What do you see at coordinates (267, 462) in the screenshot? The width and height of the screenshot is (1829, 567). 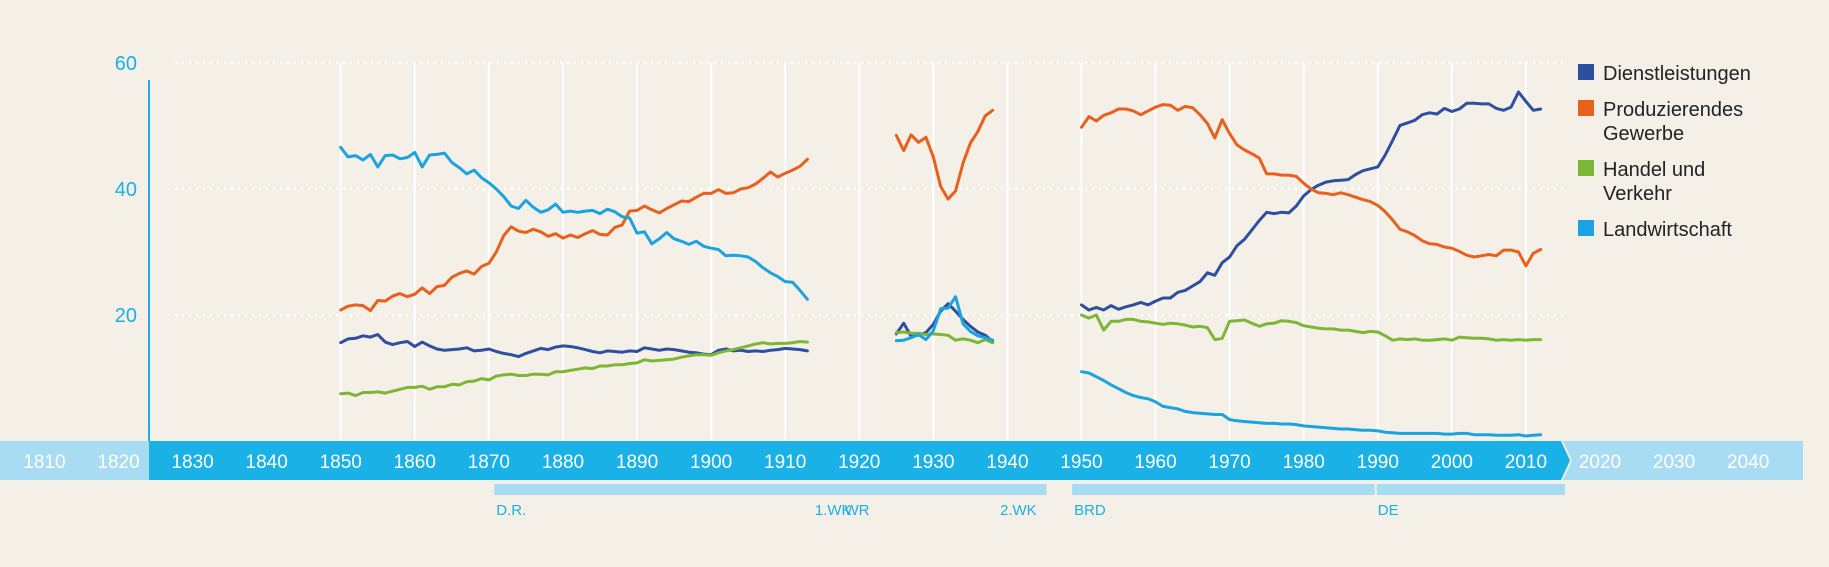 I see `x-tick-label: 1840` at bounding box center [267, 462].